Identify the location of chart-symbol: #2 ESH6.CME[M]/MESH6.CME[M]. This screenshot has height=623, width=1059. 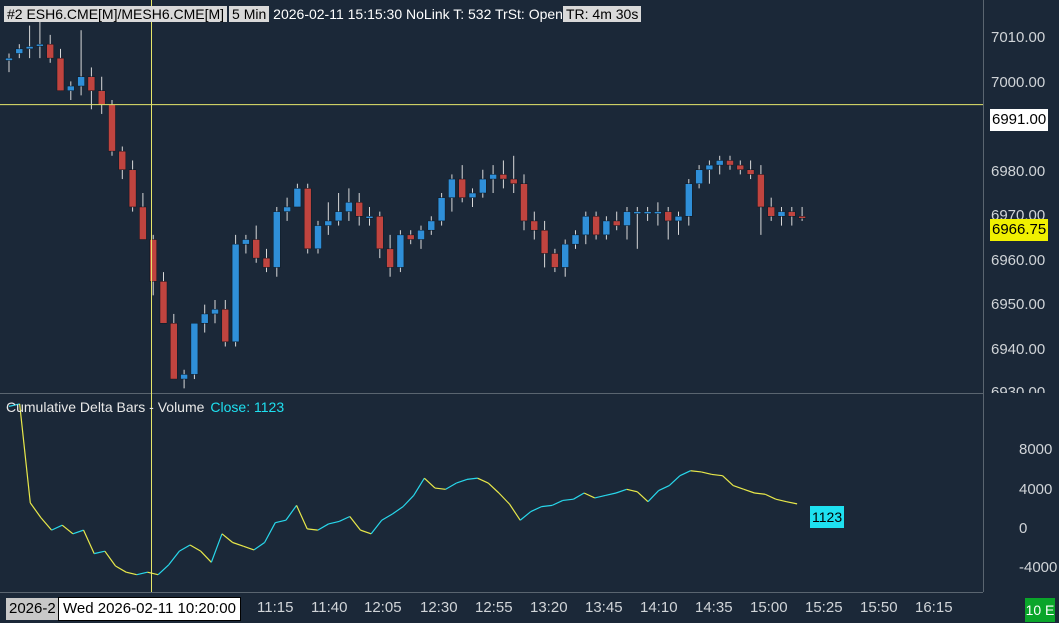
(116, 14).